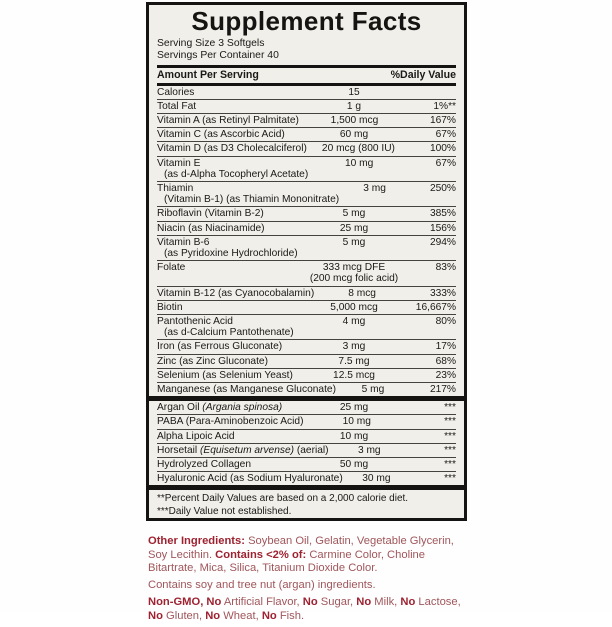 The image size is (612, 627). What do you see at coordinates (306, 347) in the screenshot?
I see `fact-row: Iron (as Ferrous Gluconate) 3 mg 17%` at bounding box center [306, 347].